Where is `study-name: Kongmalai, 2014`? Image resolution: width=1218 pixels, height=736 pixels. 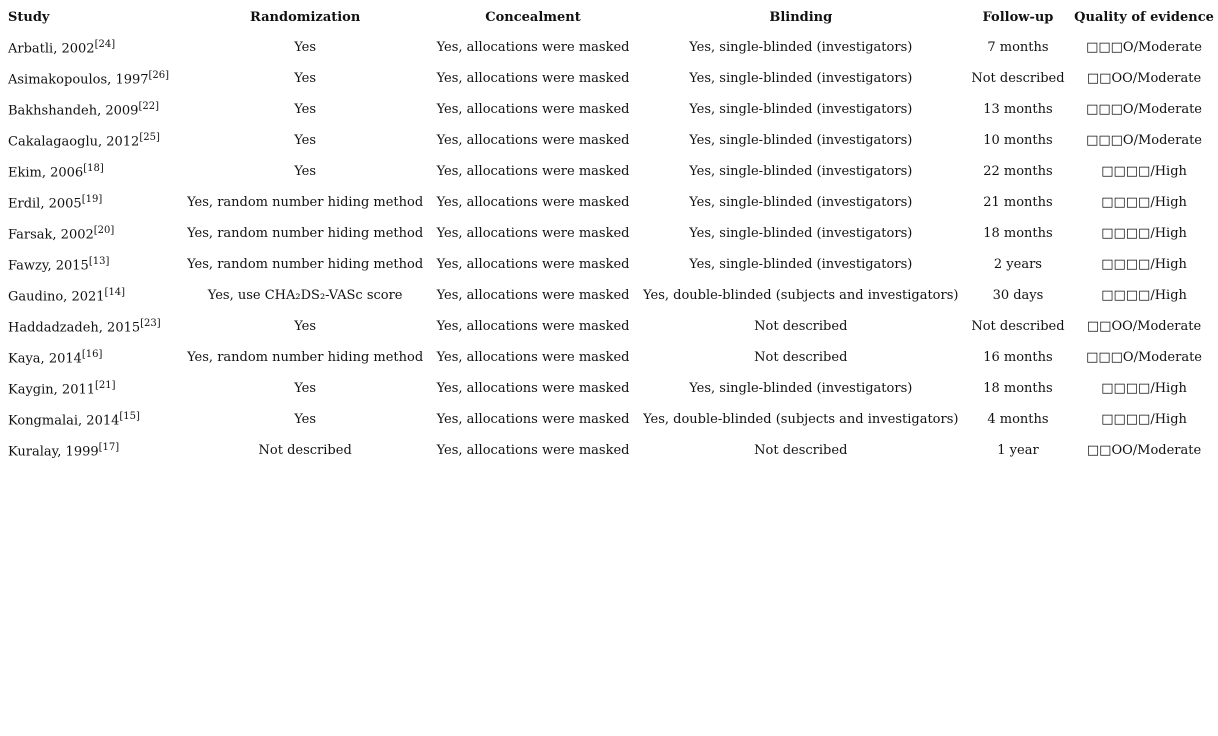
study-name: Kongmalai, 2014 is located at coordinates (64, 421).